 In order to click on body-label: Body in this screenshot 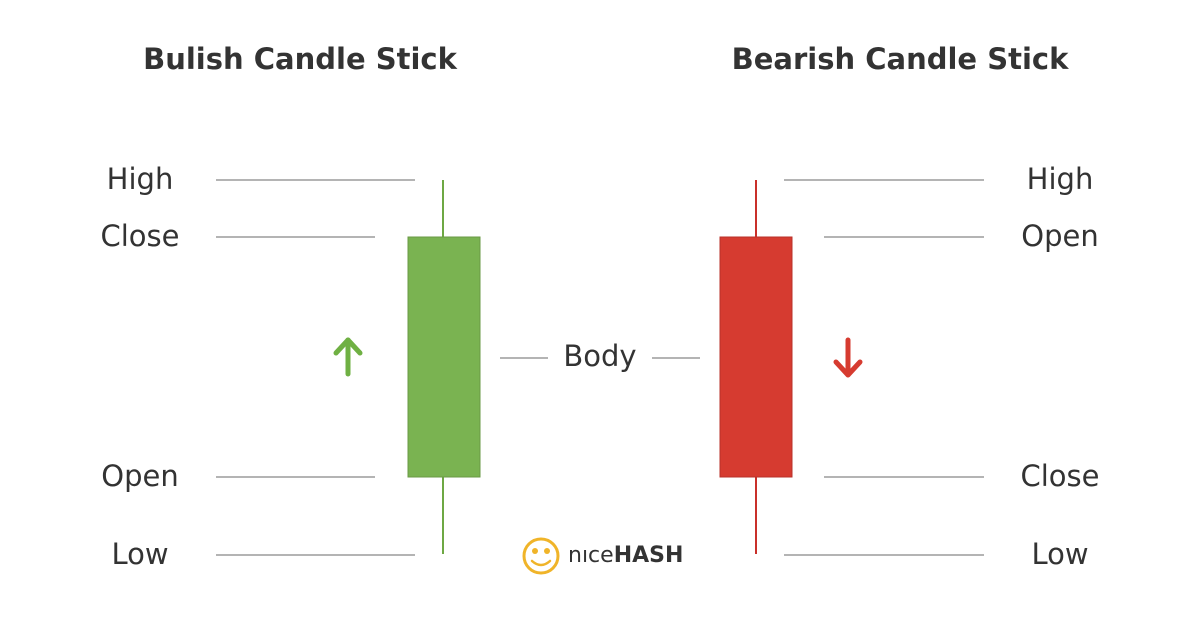, I will do `click(599, 356)`.